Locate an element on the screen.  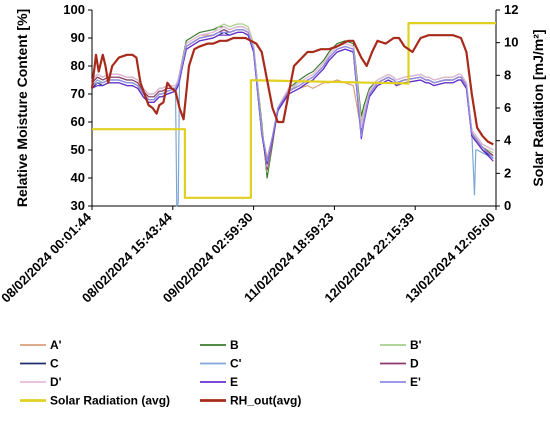
y2-tick-label: 12 is located at coordinates (511, 9).